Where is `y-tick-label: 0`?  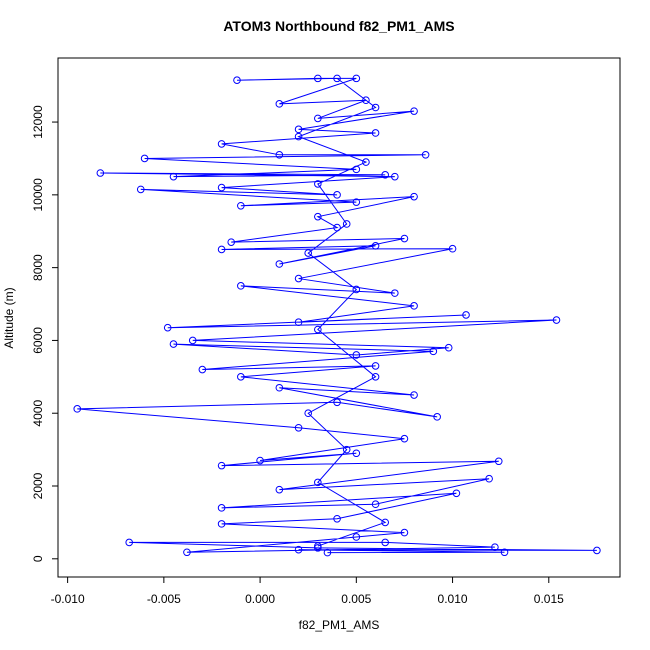 y-tick-label: 0 is located at coordinates (38, 558).